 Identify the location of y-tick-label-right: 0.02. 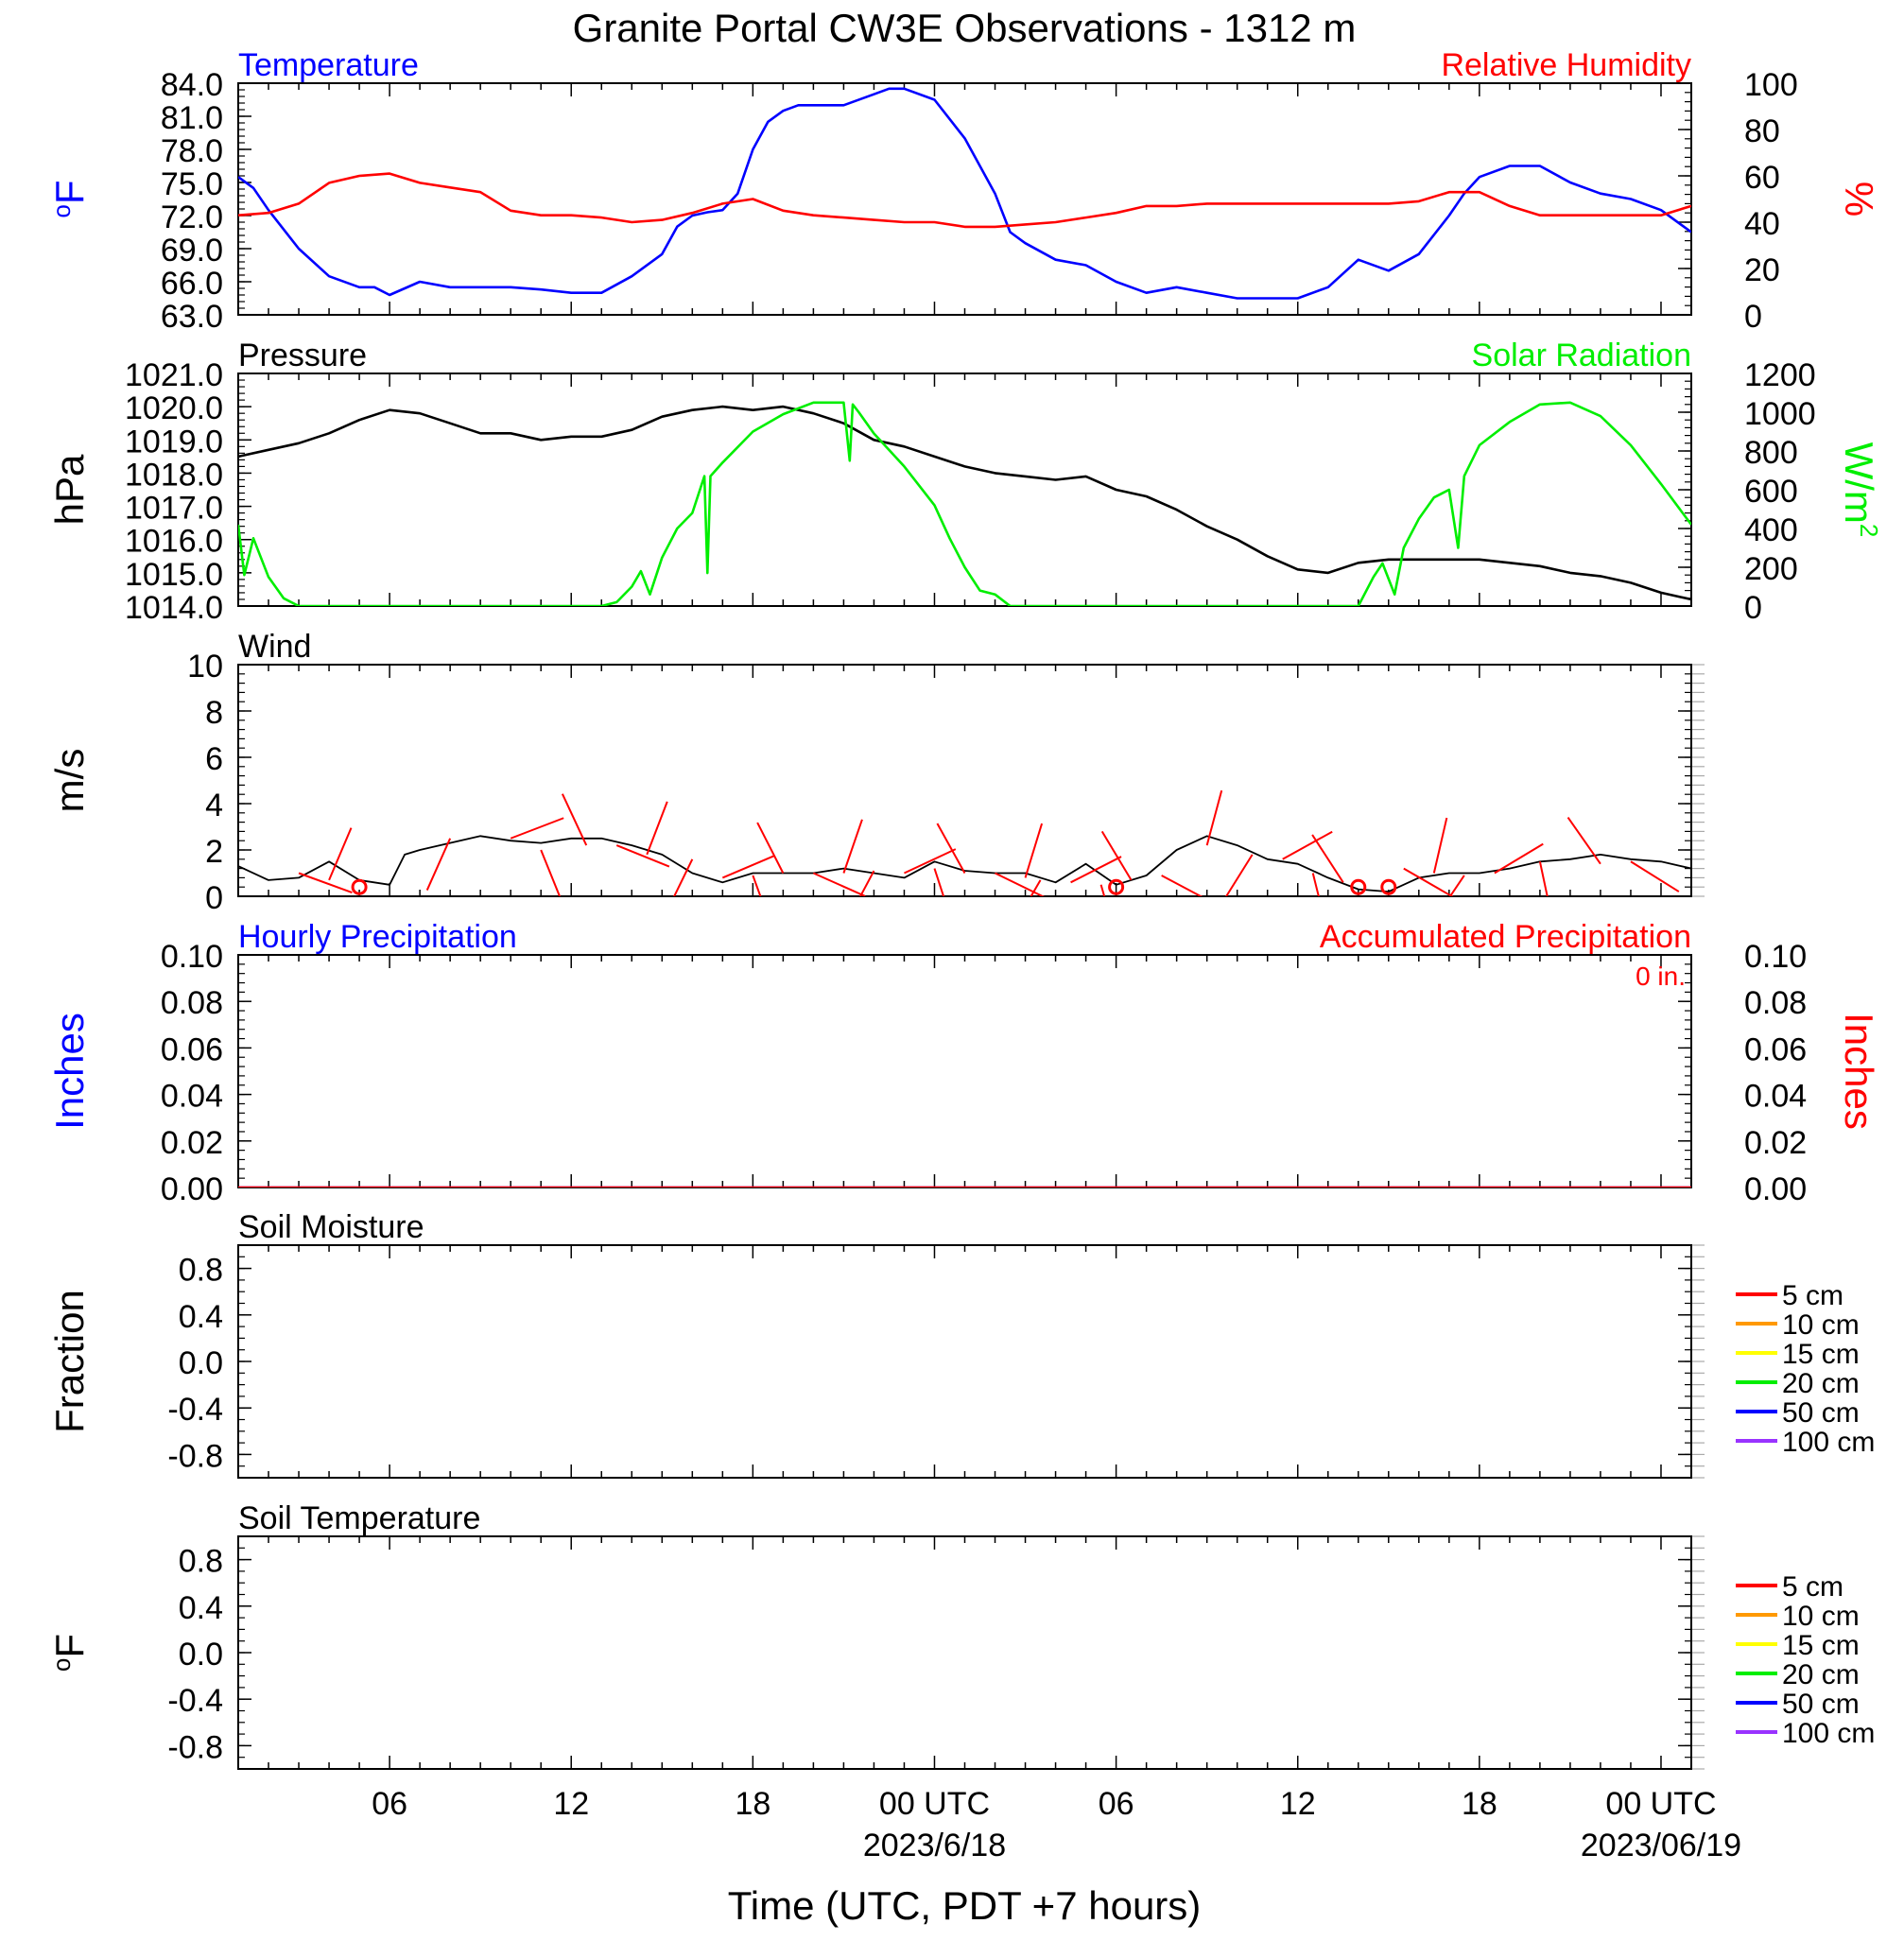
(1776, 1143).